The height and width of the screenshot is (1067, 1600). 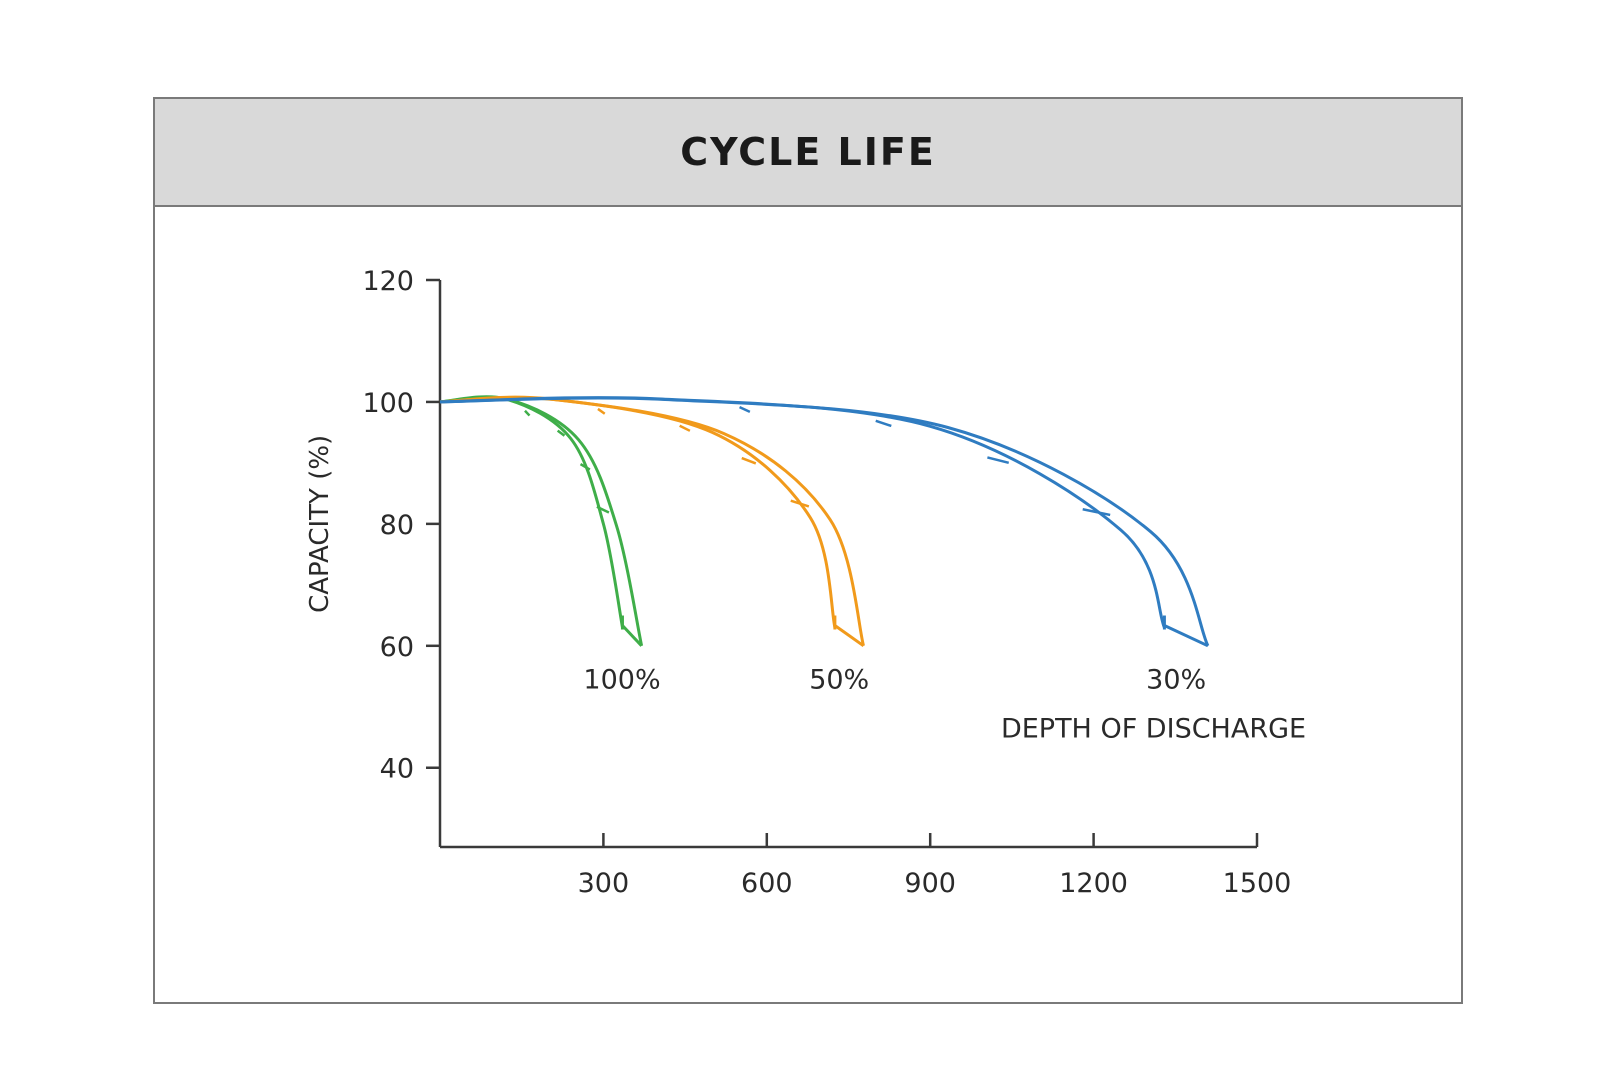 I want to click on chart-header: CYCLE LIFE, so click(x=808, y=153).